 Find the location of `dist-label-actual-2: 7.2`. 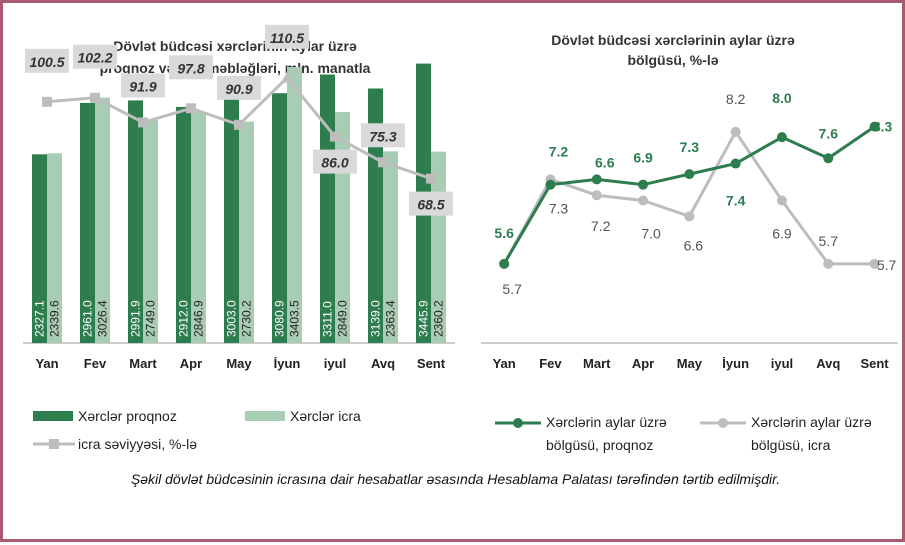

dist-label-actual-2: 7.2 is located at coordinates (601, 226).